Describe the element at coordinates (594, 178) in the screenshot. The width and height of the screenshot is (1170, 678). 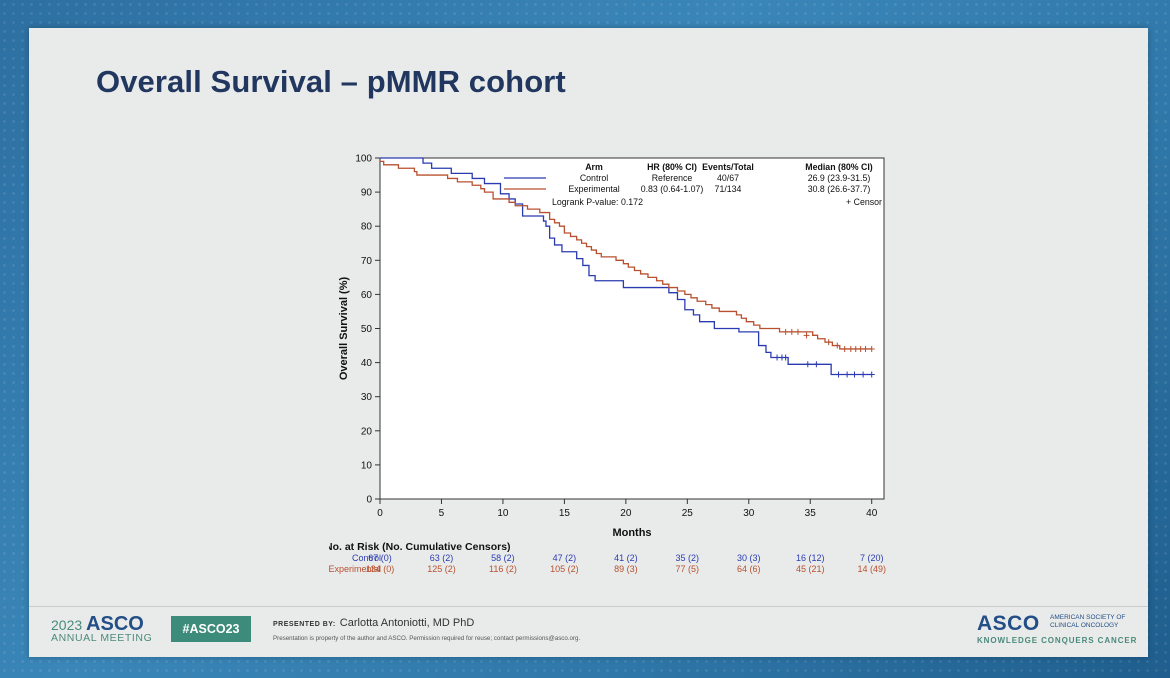
I see `legend-arm: Control` at that location.